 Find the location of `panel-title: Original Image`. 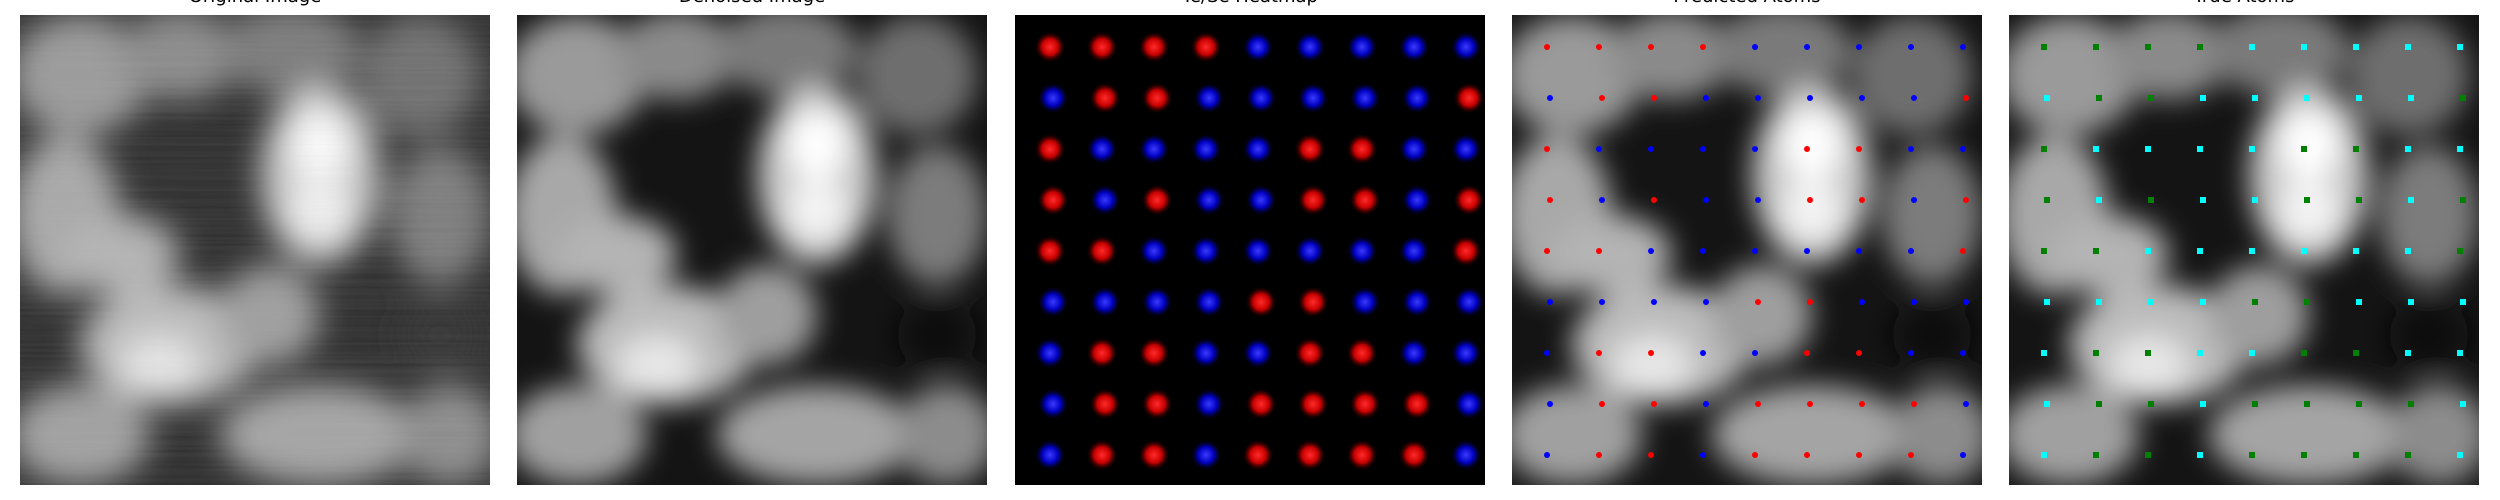

panel-title: Original Image is located at coordinates (255, 4).